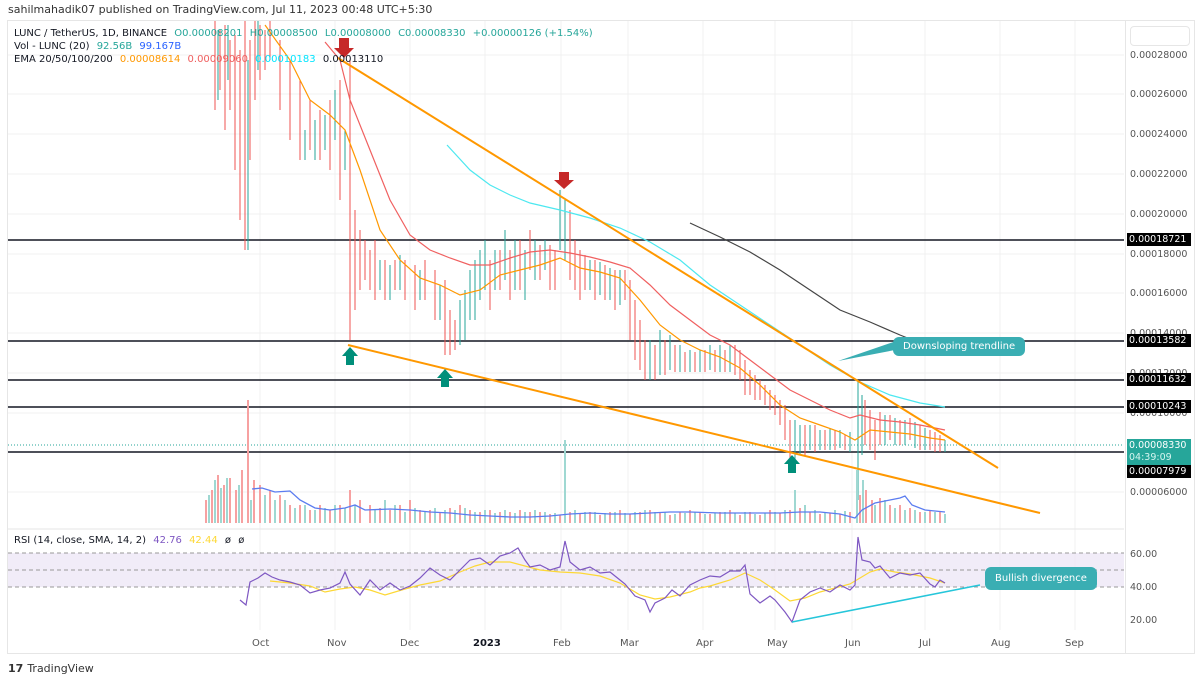 The width and height of the screenshot is (1200, 681). What do you see at coordinates (886, 603) in the screenshot?
I see `bullish-divergence-line` at bounding box center [886, 603].